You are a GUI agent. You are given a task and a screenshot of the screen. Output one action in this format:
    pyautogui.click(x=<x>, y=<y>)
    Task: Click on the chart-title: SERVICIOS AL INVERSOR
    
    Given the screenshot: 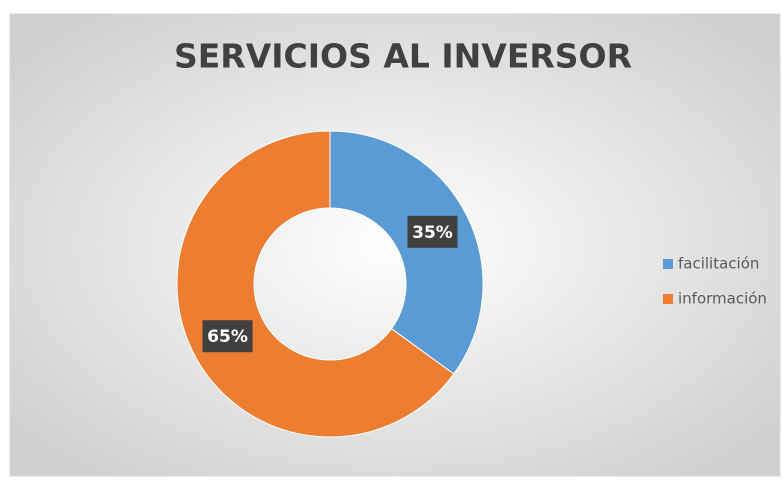 What is the action you would take?
    pyautogui.click(x=403, y=56)
    